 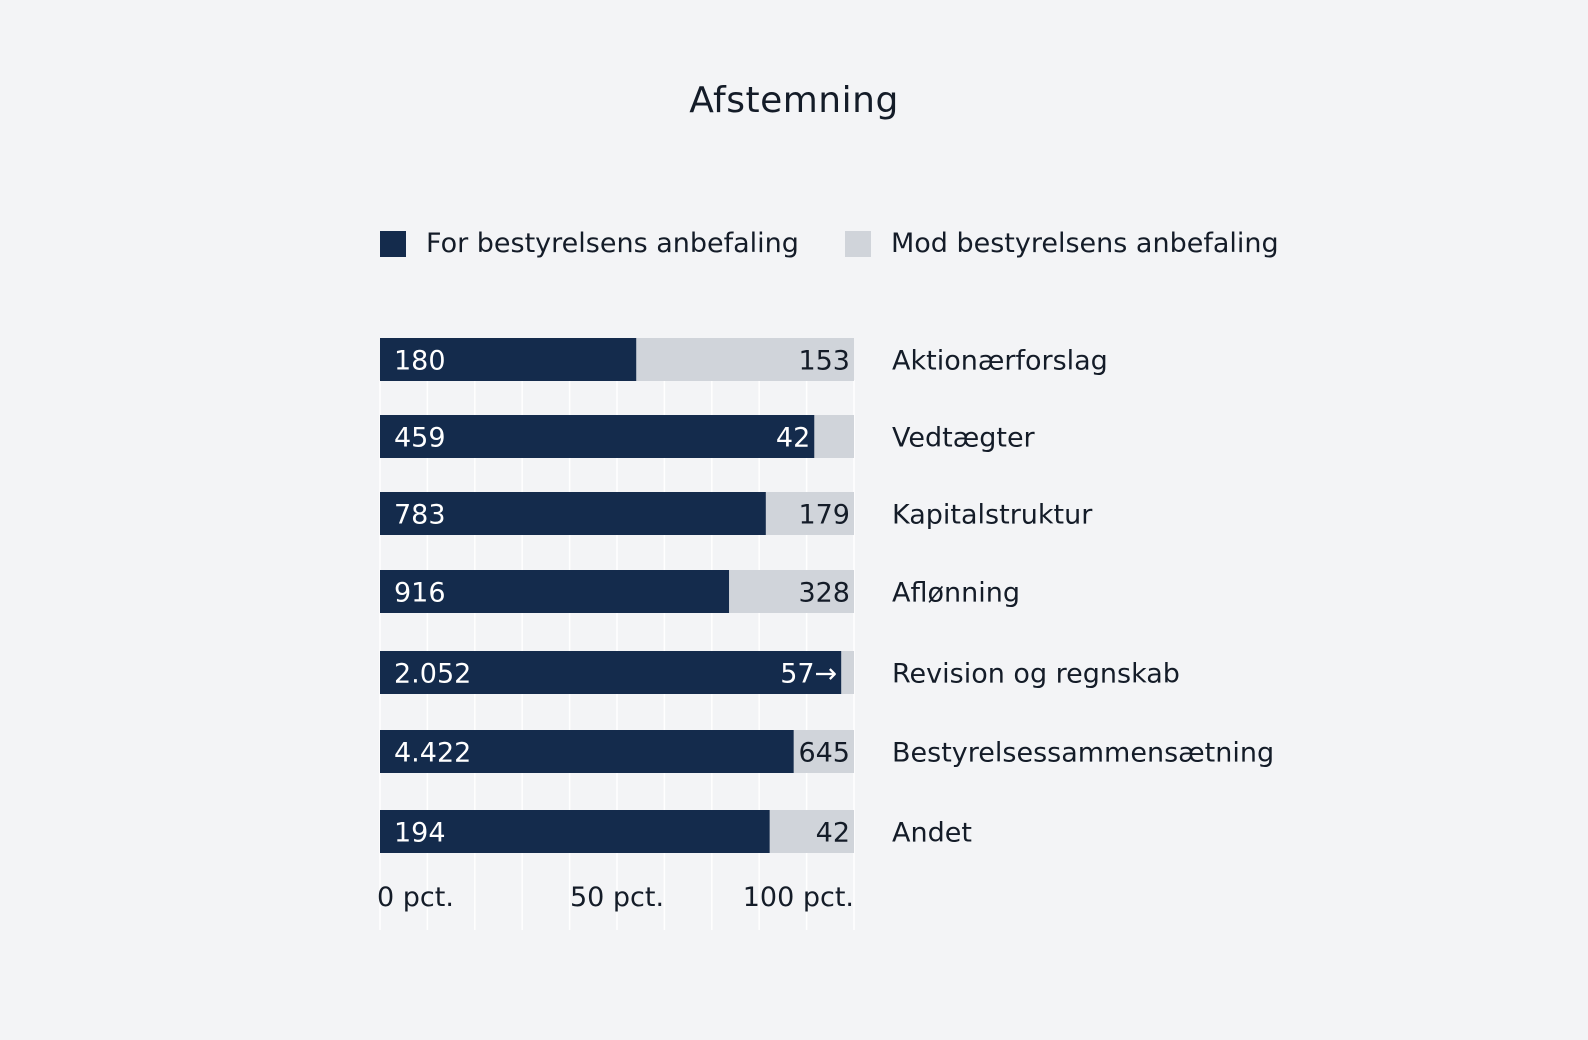 What do you see at coordinates (956, 593) in the screenshot?
I see `category-label: Aflønning` at bounding box center [956, 593].